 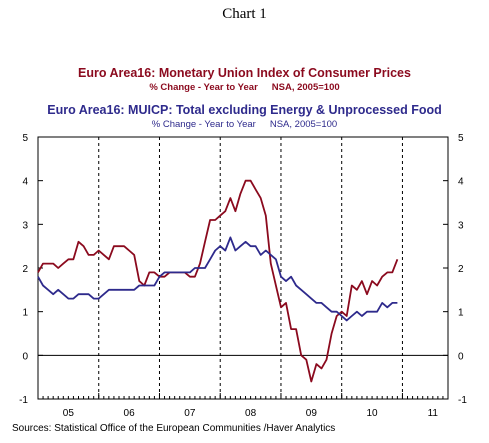 What do you see at coordinates (203, 124) in the screenshot?
I see `series2-subtitle-left: % Change - Year to Year` at bounding box center [203, 124].